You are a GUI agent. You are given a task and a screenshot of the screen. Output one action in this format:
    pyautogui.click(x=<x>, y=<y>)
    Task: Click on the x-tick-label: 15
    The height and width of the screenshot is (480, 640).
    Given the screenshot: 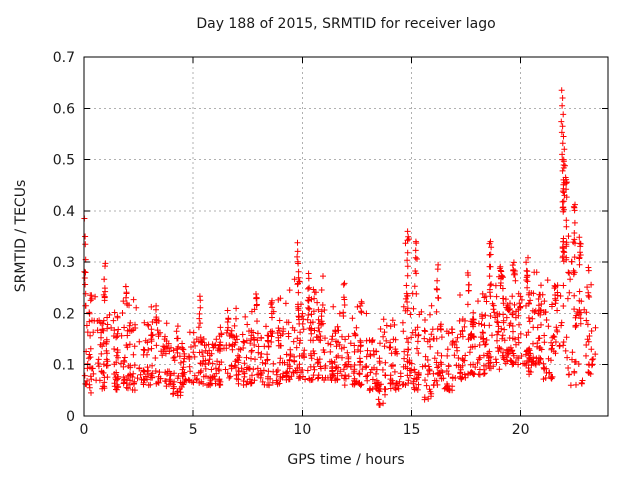 What is the action you would take?
    pyautogui.click(x=412, y=430)
    